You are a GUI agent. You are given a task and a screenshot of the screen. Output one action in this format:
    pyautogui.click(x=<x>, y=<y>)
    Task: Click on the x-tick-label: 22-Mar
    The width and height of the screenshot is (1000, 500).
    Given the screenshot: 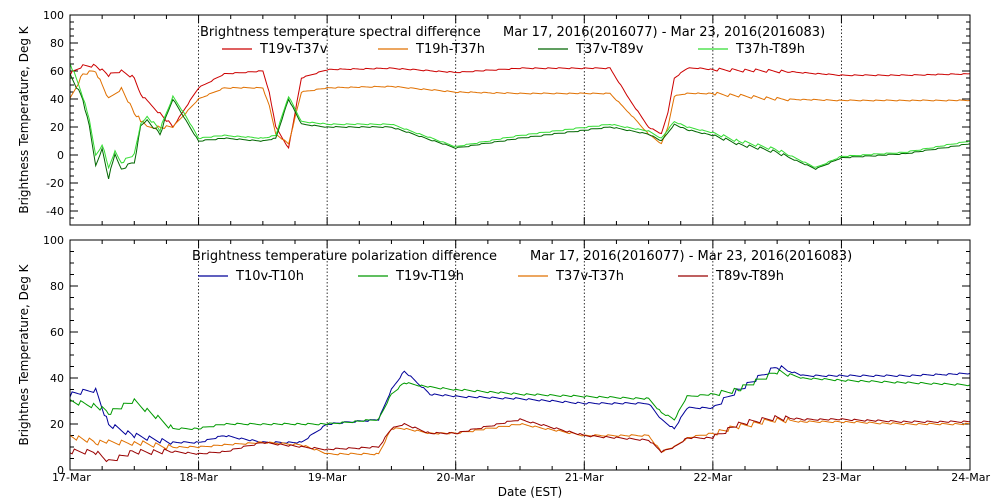 What is the action you would take?
    pyautogui.click(x=712, y=477)
    